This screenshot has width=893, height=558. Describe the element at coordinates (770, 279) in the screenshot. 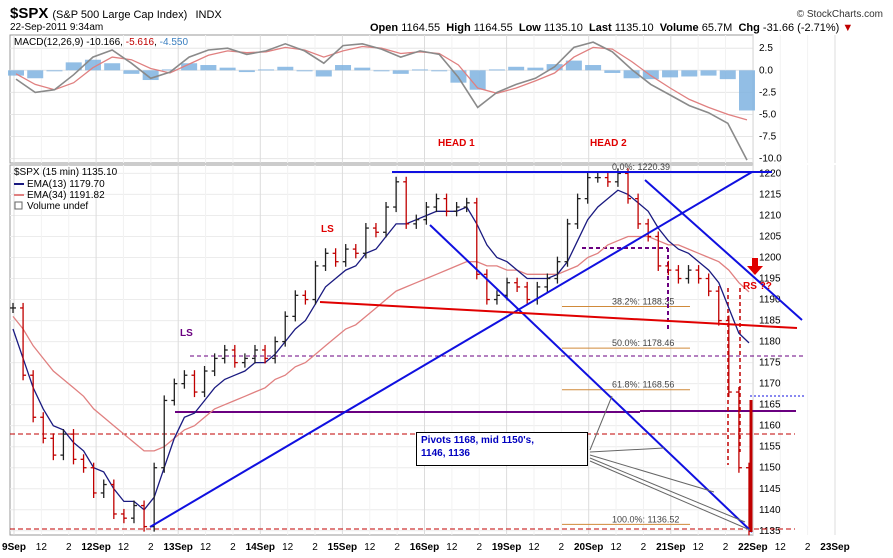

I see `price-tick-label: 1195` at that location.